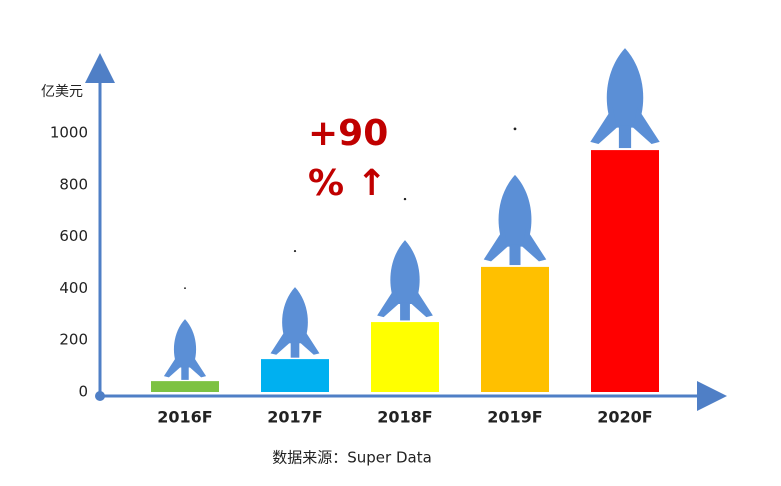  Describe the element at coordinates (184, 417) in the screenshot. I see `x-tick-label: 2016F` at that location.